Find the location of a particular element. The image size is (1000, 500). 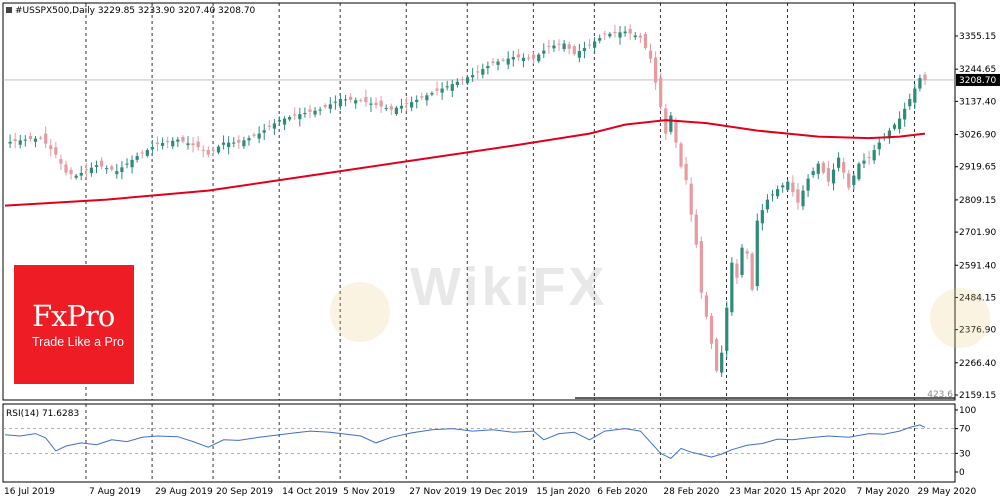

y-tick-label: 2484.15 is located at coordinates (977, 298).